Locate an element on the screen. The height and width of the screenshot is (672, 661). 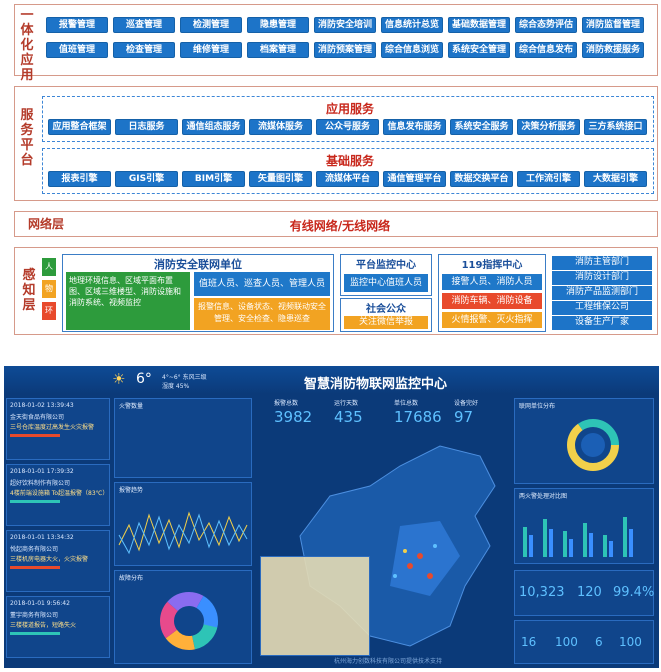
stat-value-3: 17686 is located at coordinates (418, 417).